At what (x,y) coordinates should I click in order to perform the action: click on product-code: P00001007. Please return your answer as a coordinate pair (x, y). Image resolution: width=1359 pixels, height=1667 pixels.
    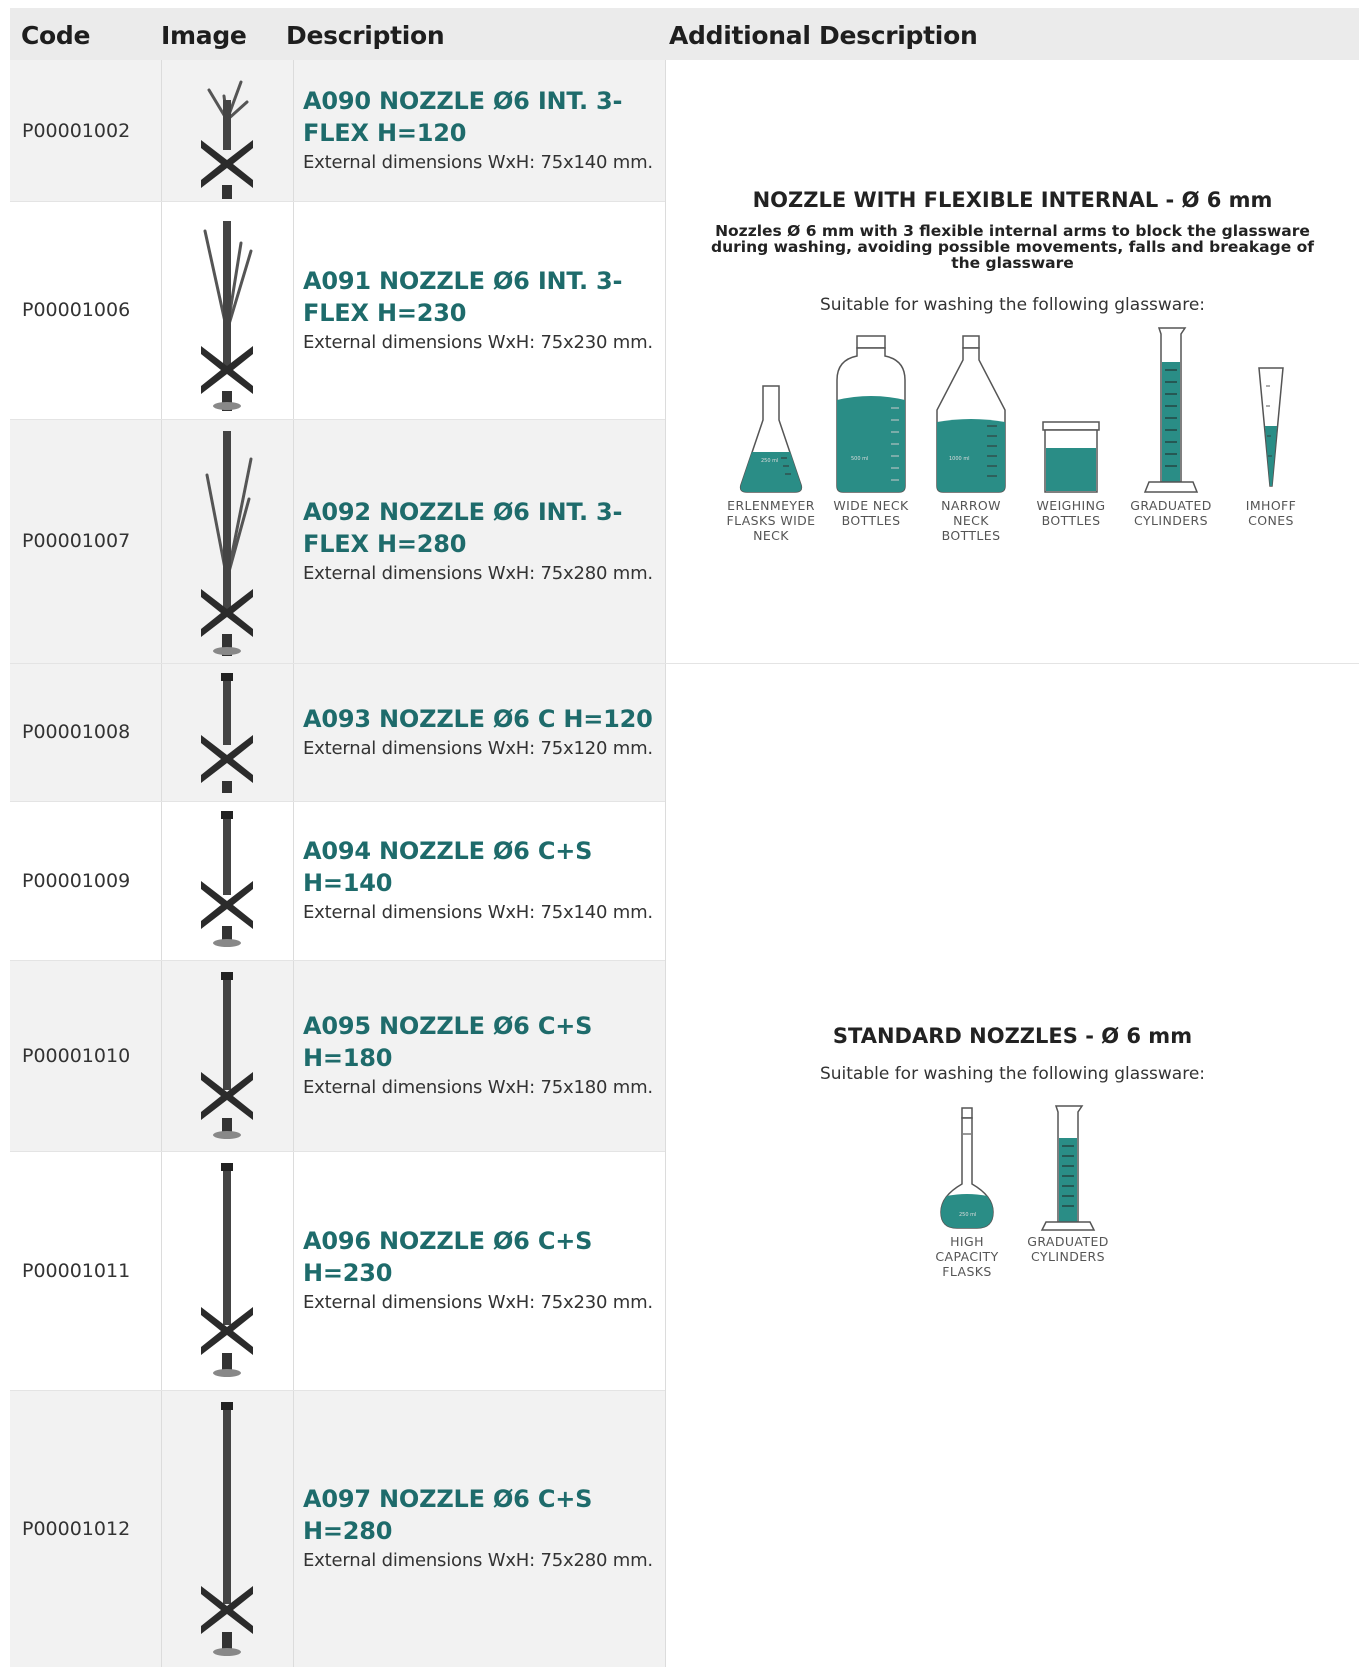
    Looking at the image, I should click on (76, 541).